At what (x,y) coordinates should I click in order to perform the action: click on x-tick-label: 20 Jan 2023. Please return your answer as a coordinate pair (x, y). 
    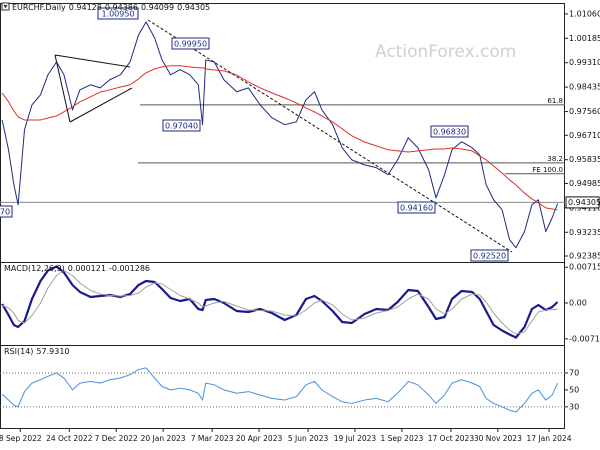
    Looking at the image, I should click on (163, 438).